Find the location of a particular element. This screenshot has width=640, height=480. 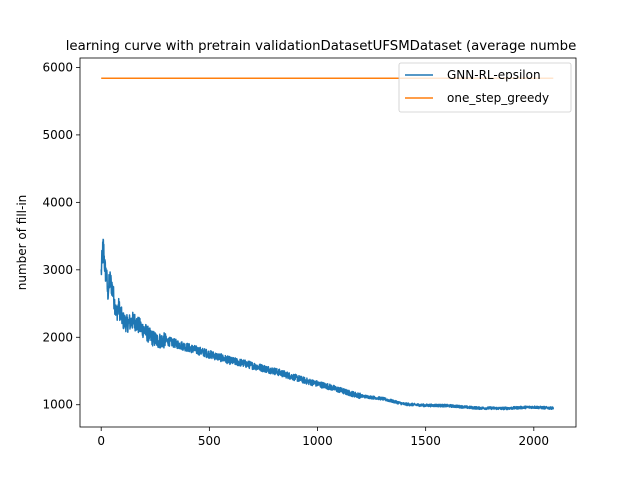

x-tick-label: 1500 is located at coordinates (425, 441).